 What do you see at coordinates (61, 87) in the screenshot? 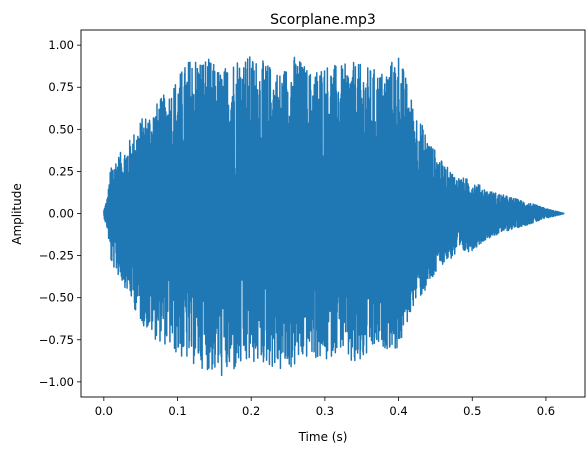
I see `y-tick-label: 0.75` at bounding box center [61, 87].